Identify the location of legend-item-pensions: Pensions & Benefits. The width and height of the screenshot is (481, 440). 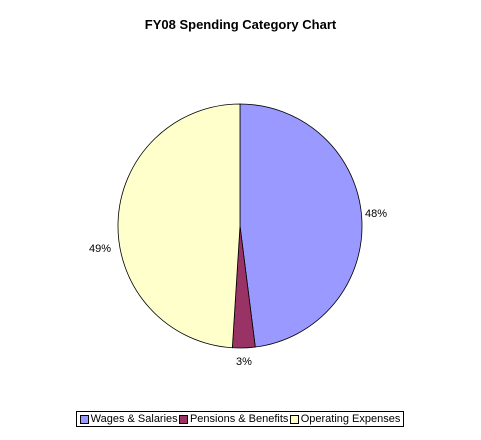
(233, 419).